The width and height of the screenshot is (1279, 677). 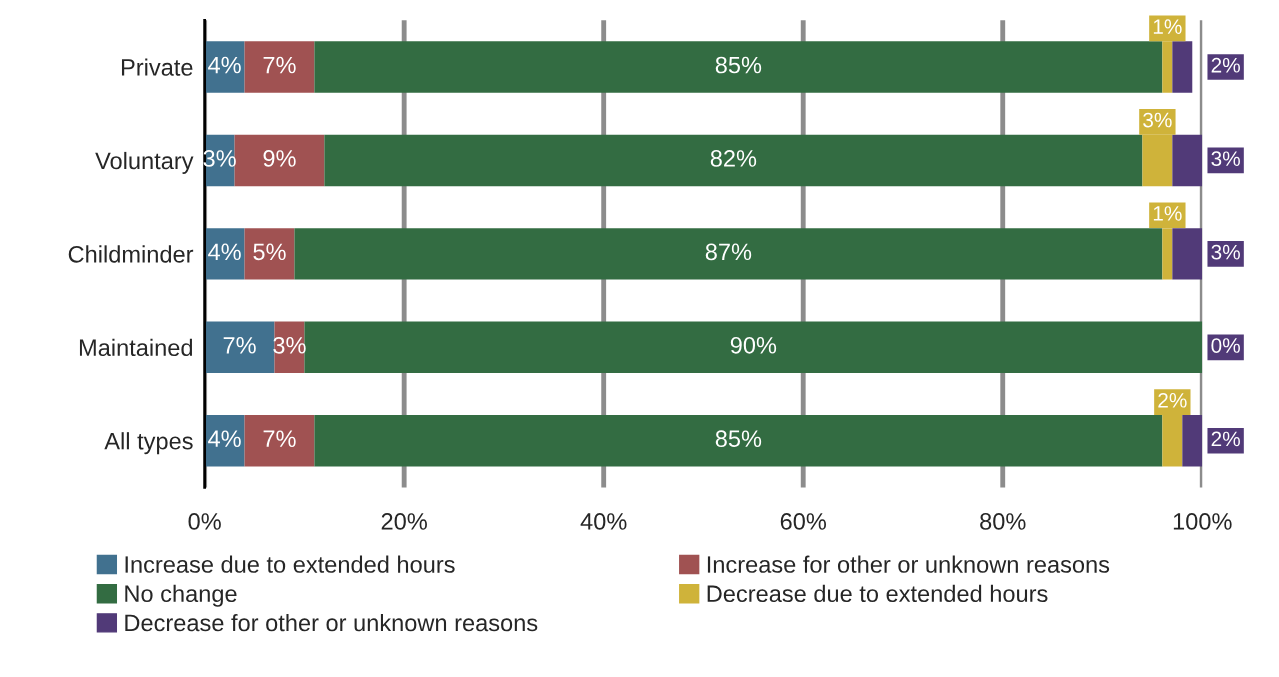 What do you see at coordinates (144, 162) in the screenshot?
I see `y-tick-label: Voluntary` at bounding box center [144, 162].